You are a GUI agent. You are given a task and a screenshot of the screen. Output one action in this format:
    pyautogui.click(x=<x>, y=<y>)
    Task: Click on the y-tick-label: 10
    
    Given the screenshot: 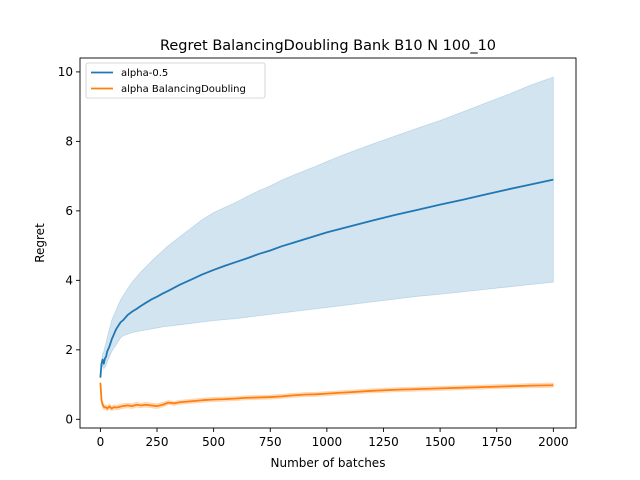 What is the action you would take?
    pyautogui.click(x=65, y=72)
    